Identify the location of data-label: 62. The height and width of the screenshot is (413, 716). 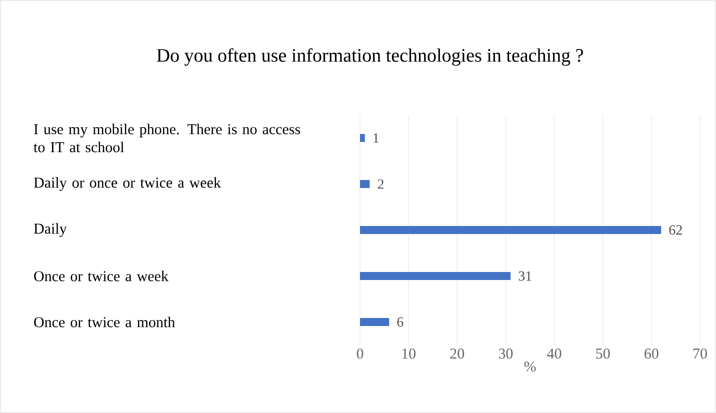
(675, 230).